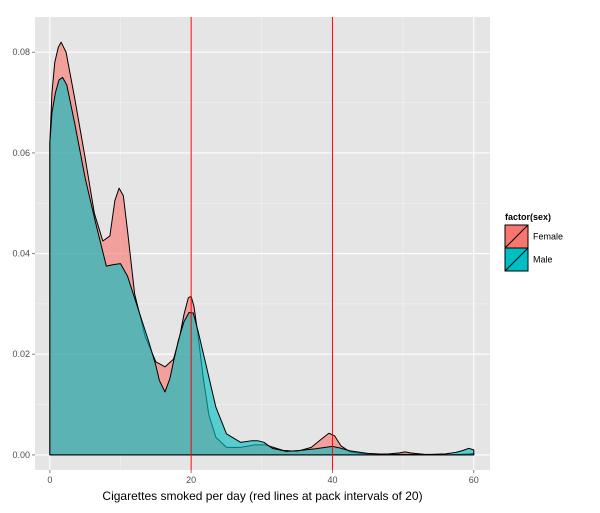 Image resolution: width=600 pixels, height=513 pixels. What do you see at coordinates (21, 354) in the screenshot?
I see `y-tick-label: 0.02` at bounding box center [21, 354].